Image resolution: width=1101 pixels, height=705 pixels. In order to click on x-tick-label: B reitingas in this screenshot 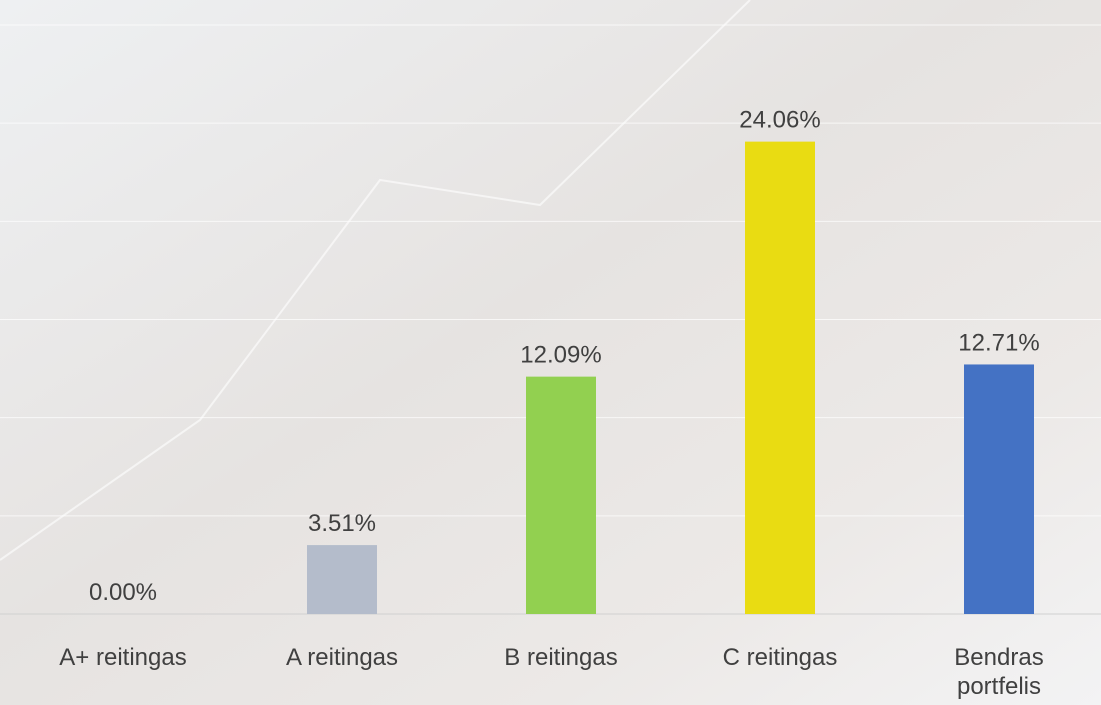, I will do `click(560, 657)`.